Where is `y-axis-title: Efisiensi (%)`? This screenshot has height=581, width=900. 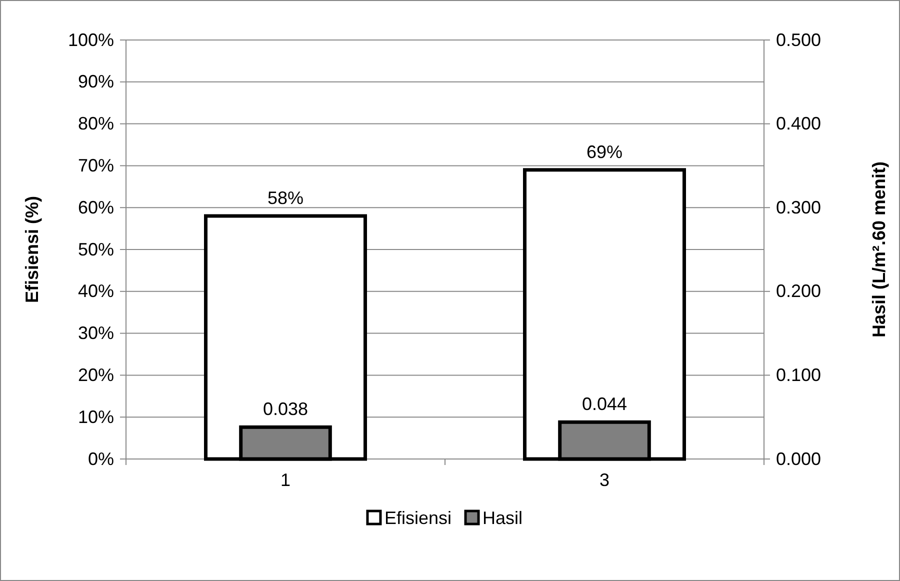
y-axis-title: Efisiensi (%) is located at coordinates (32, 250).